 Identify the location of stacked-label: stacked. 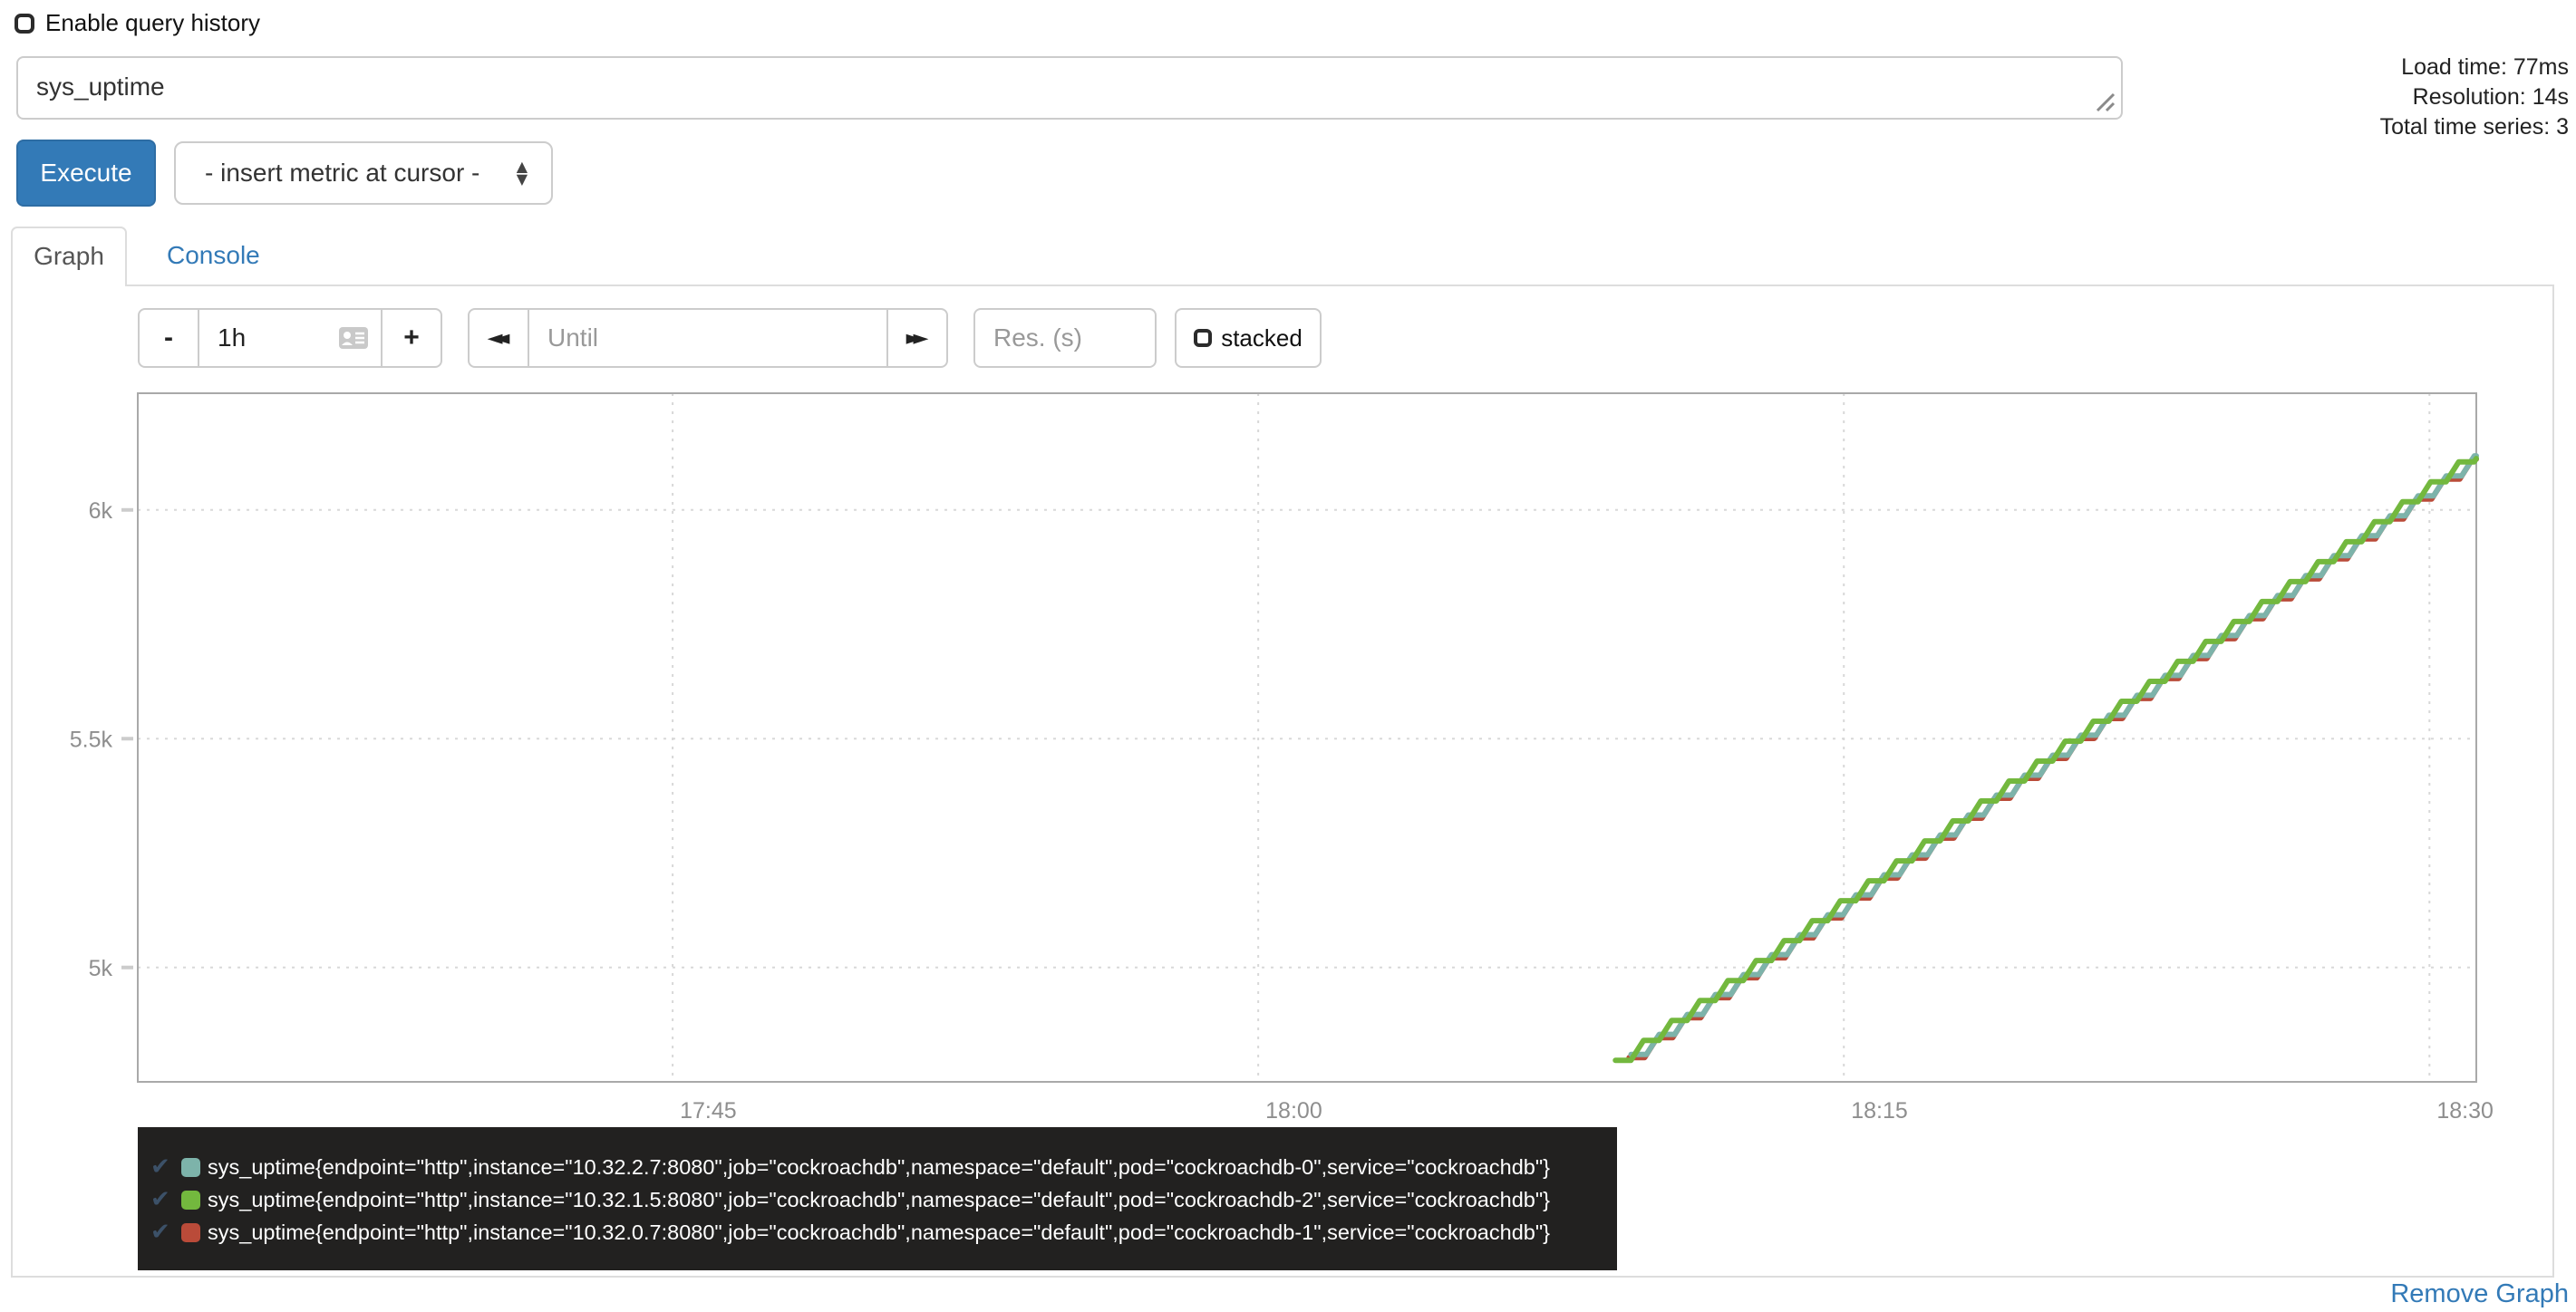
(1262, 337).